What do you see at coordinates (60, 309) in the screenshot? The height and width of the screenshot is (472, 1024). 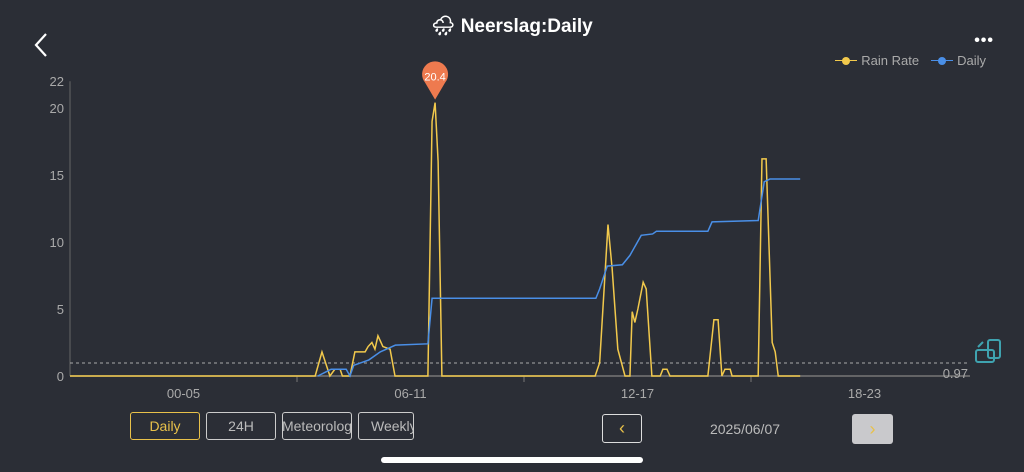 I see `y-tick-label: 5` at bounding box center [60, 309].